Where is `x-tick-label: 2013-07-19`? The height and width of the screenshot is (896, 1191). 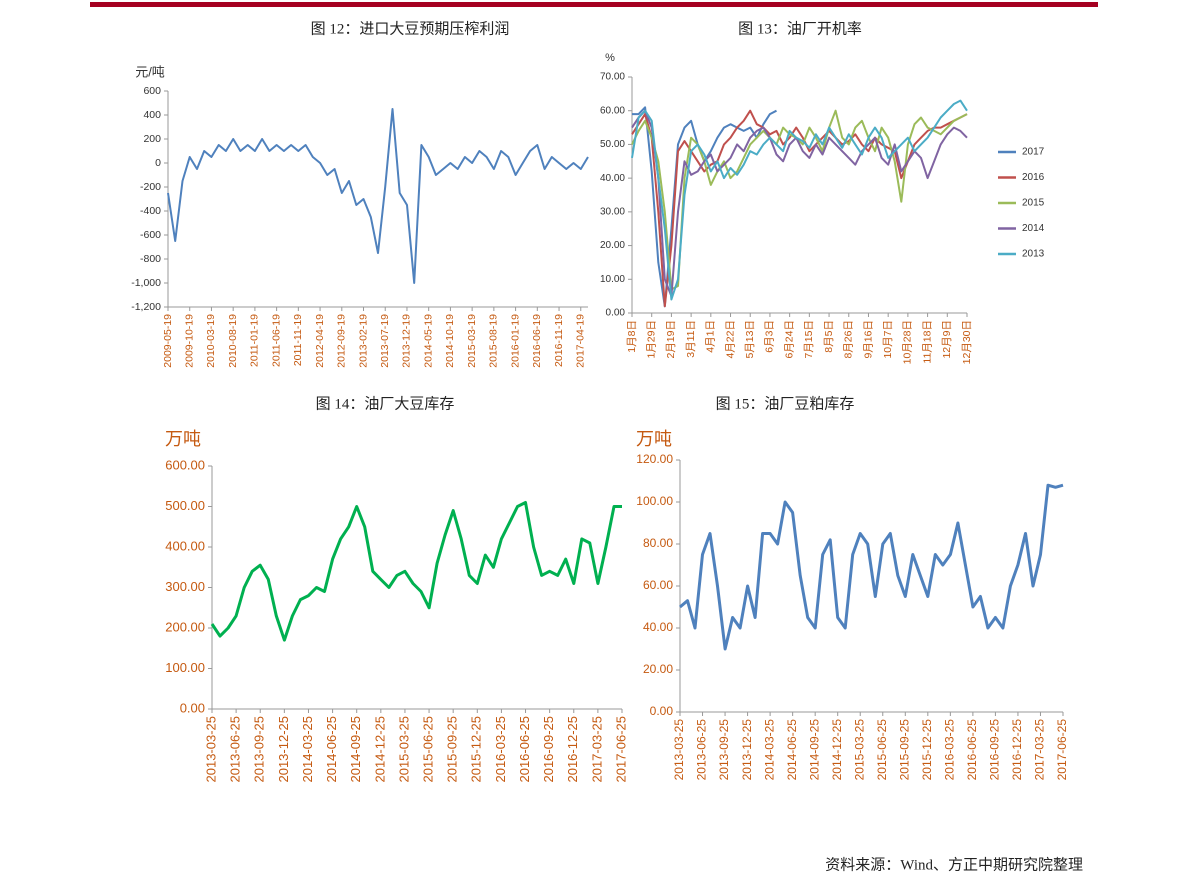
x-tick-label: 2013-07-19 is located at coordinates (385, 341).